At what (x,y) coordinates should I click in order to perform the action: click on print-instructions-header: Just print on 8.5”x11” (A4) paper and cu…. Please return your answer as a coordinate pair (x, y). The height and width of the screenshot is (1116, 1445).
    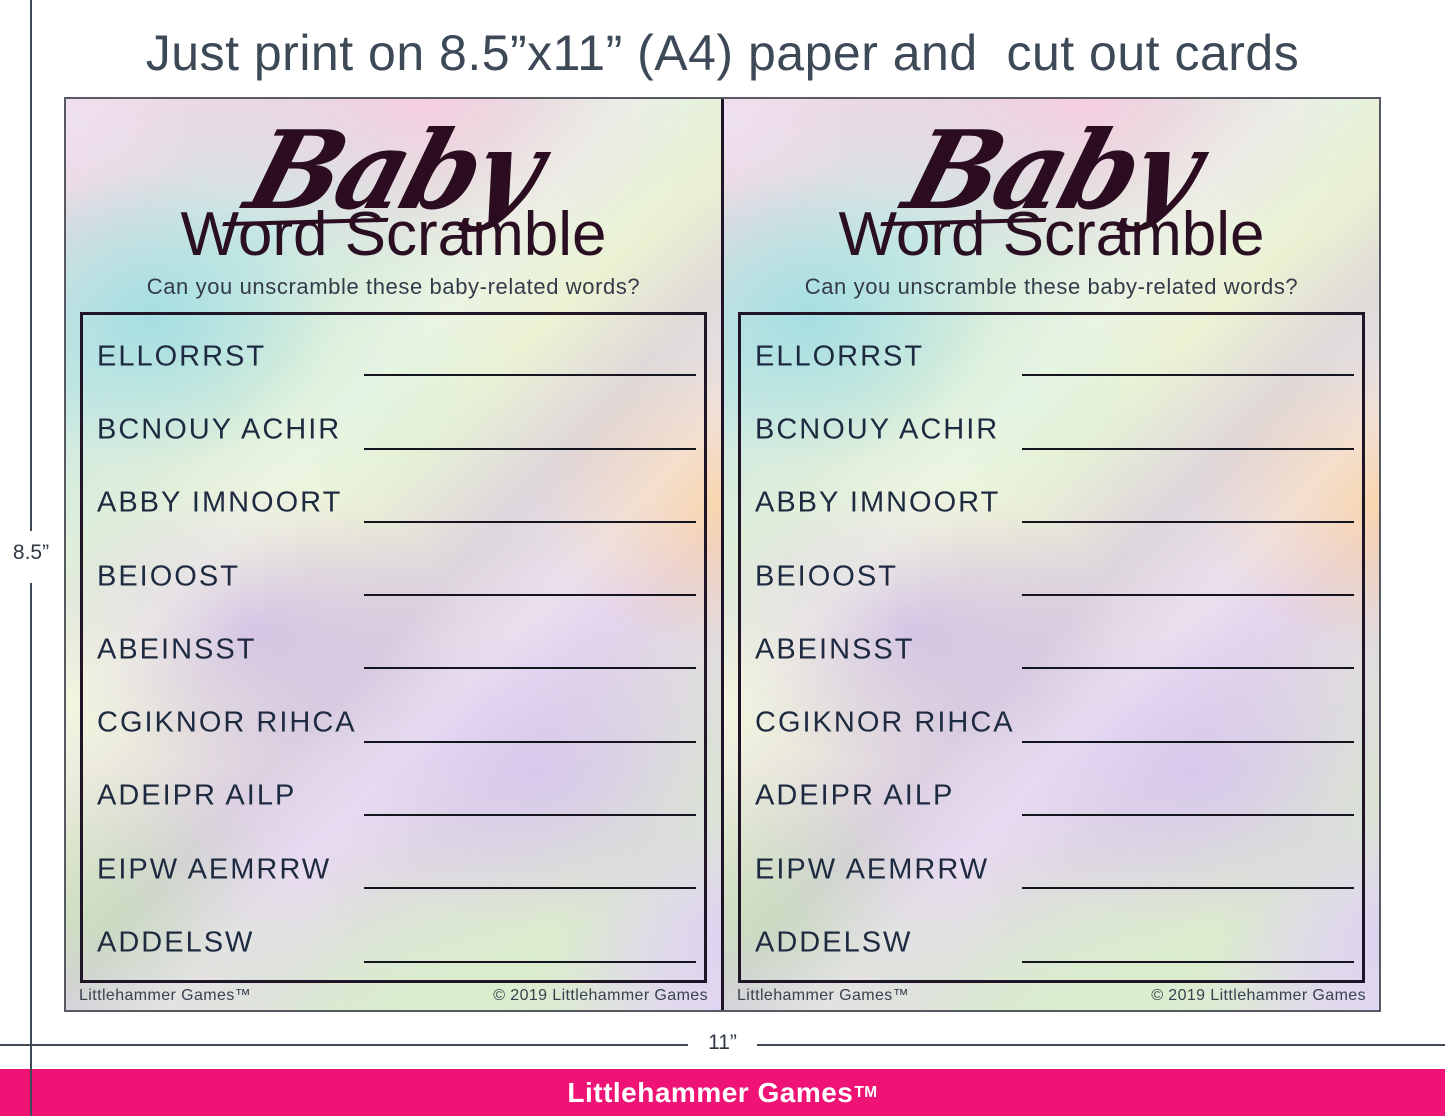
    Looking at the image, I should click on (722, 53).